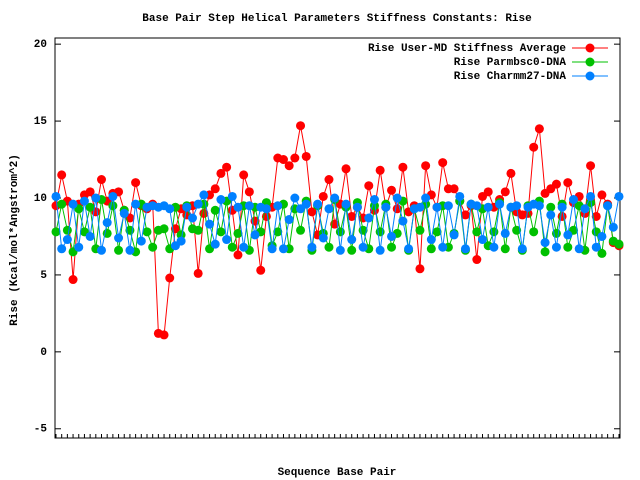  What do you see at coordinates (40, 45) in the screenshot?
I see `y-tick-label: 20` at bounding box center [40, 45].